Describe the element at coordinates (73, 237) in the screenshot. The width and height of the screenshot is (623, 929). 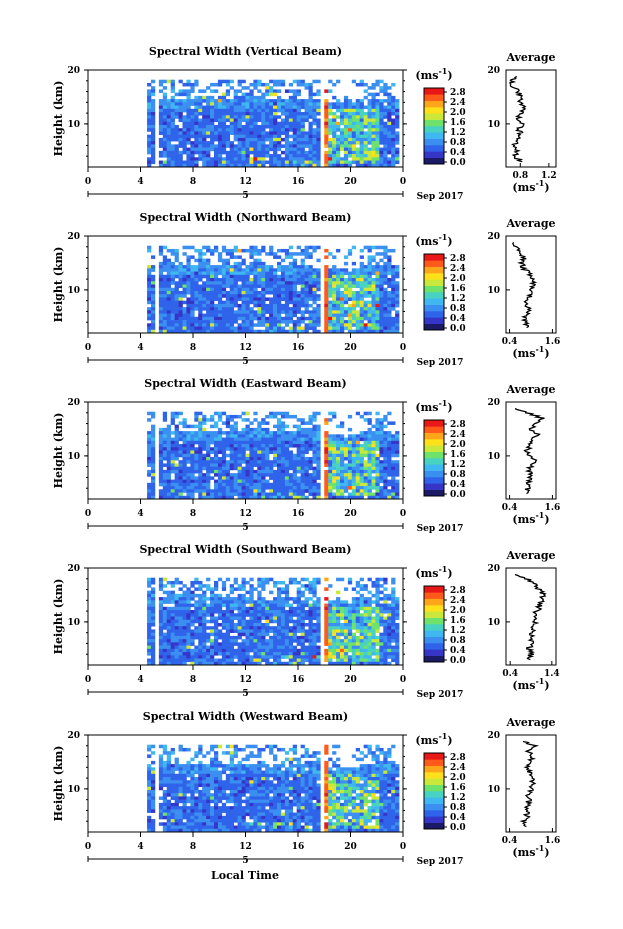
I see `y-tick-label: 20` at that location.